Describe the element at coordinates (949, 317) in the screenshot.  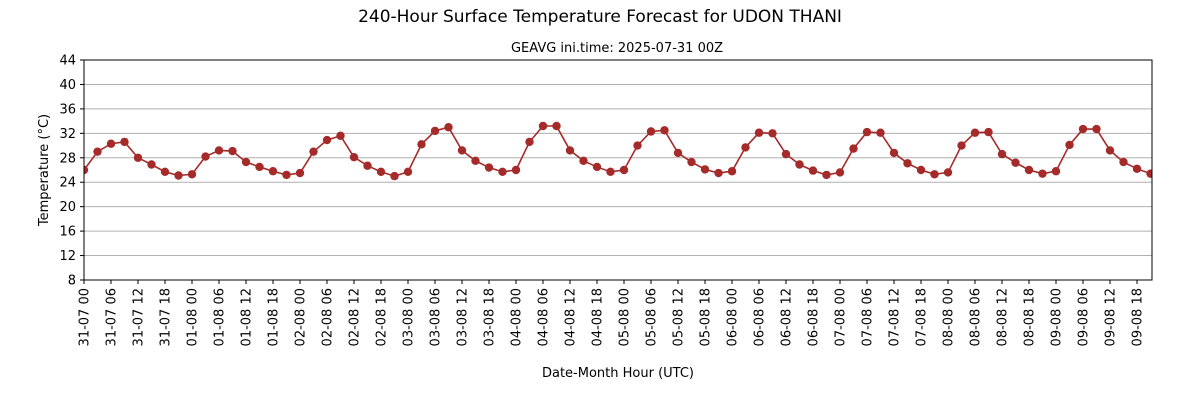
I see `x-tick-label: 08-08 00` at that location.